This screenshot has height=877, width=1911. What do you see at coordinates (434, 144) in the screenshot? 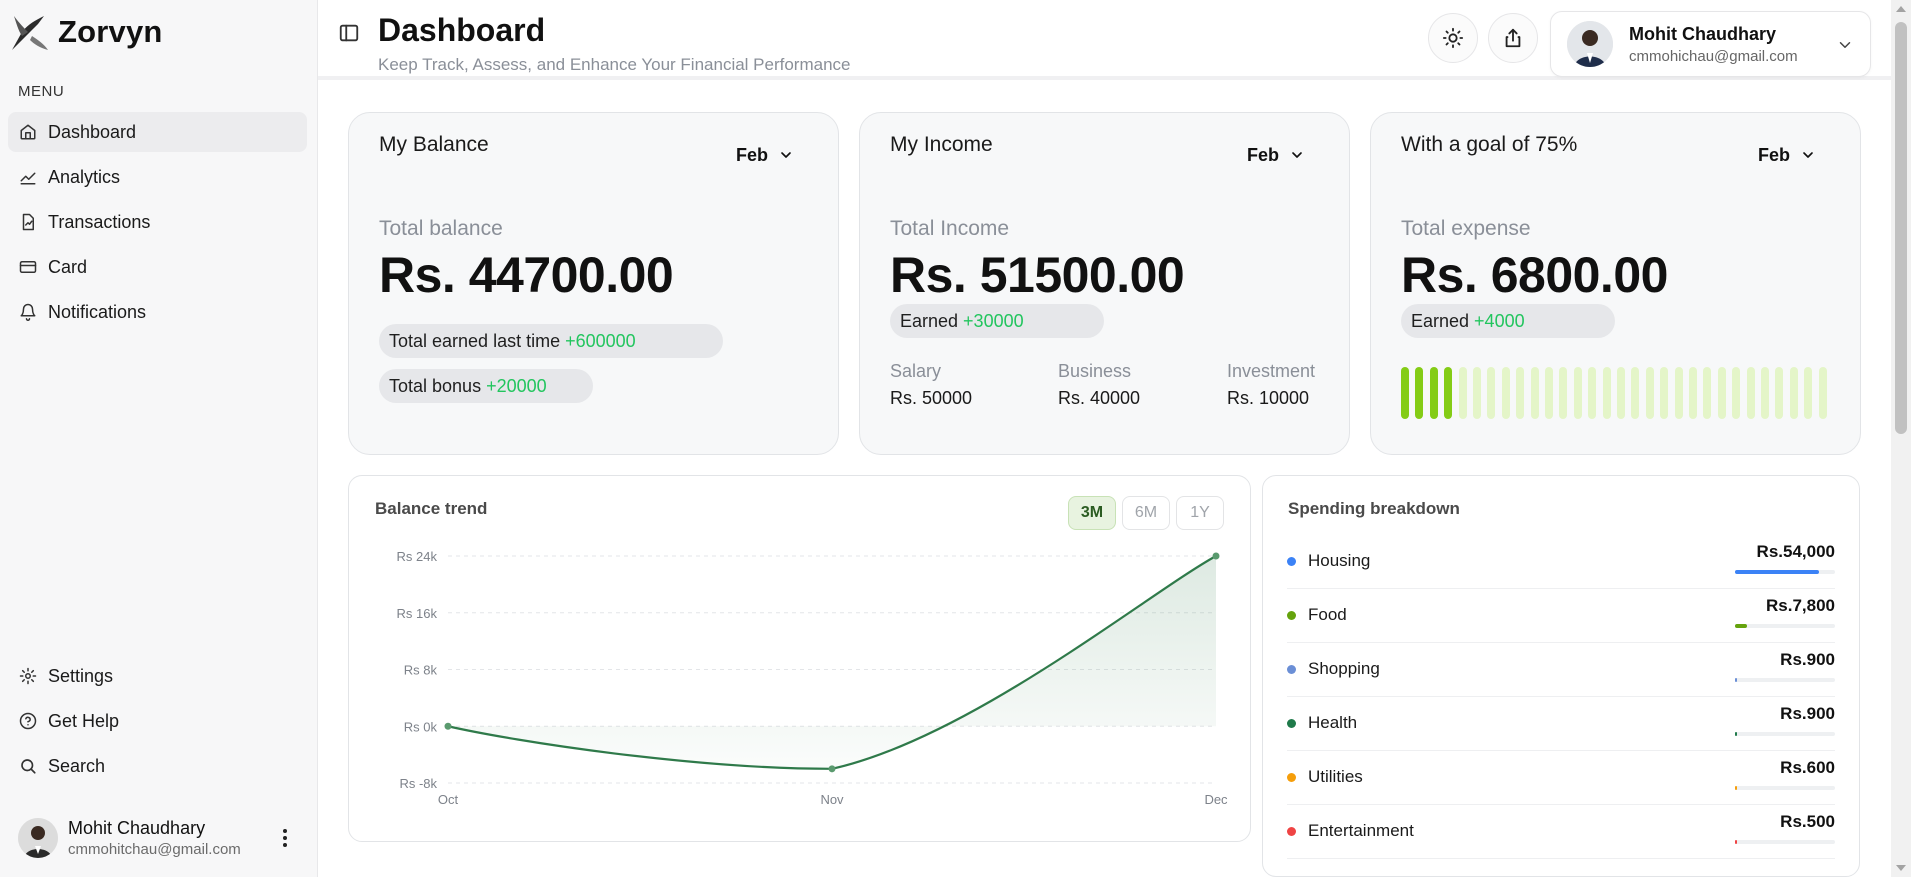
I see `card-title: My Balance` at bounding box center [434, 144].